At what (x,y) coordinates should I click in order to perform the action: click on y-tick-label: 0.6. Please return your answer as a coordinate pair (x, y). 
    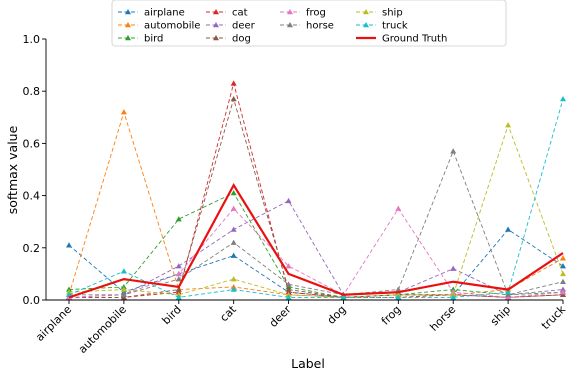
    Looking at the image, I should click on (32, 143).